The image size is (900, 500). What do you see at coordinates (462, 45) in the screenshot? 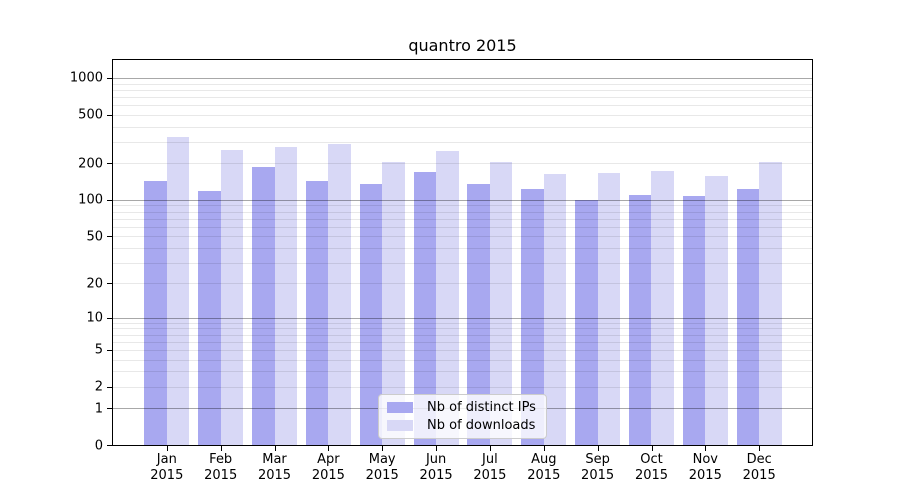
I see `chart-title: quantro 2015` at bounding box center [462, 45].